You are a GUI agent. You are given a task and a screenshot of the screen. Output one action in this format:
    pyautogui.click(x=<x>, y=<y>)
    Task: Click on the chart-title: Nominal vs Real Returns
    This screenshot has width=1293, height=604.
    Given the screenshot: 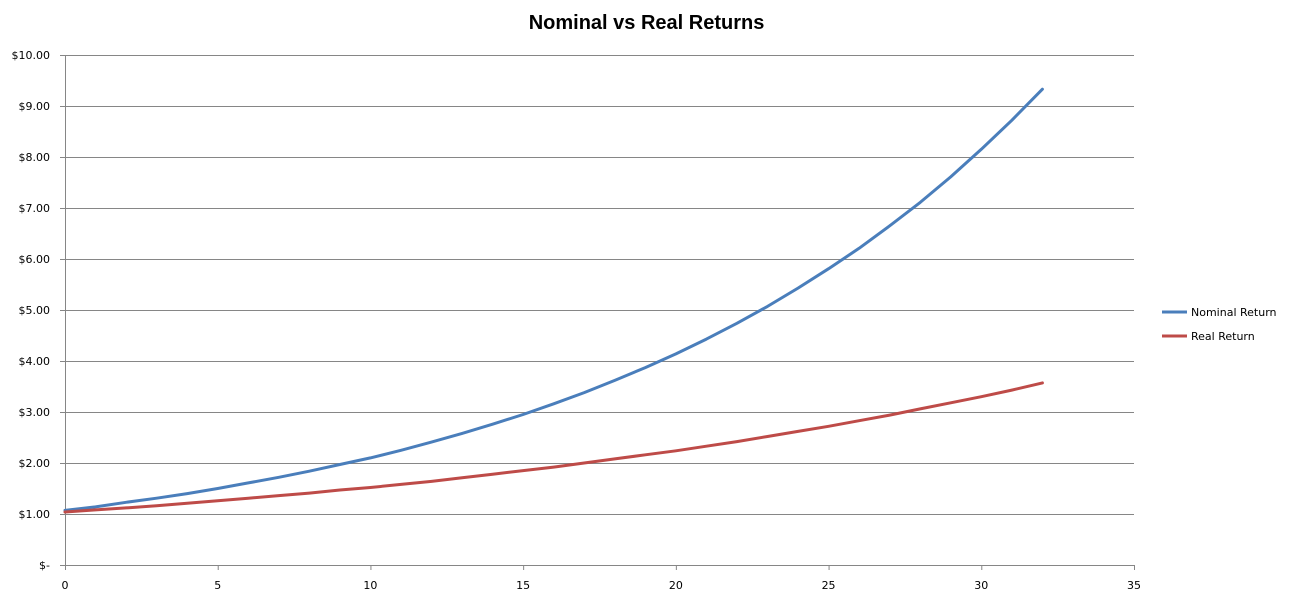 What is the action you would take?
    pyautogui.click(x=646, y=23)
    